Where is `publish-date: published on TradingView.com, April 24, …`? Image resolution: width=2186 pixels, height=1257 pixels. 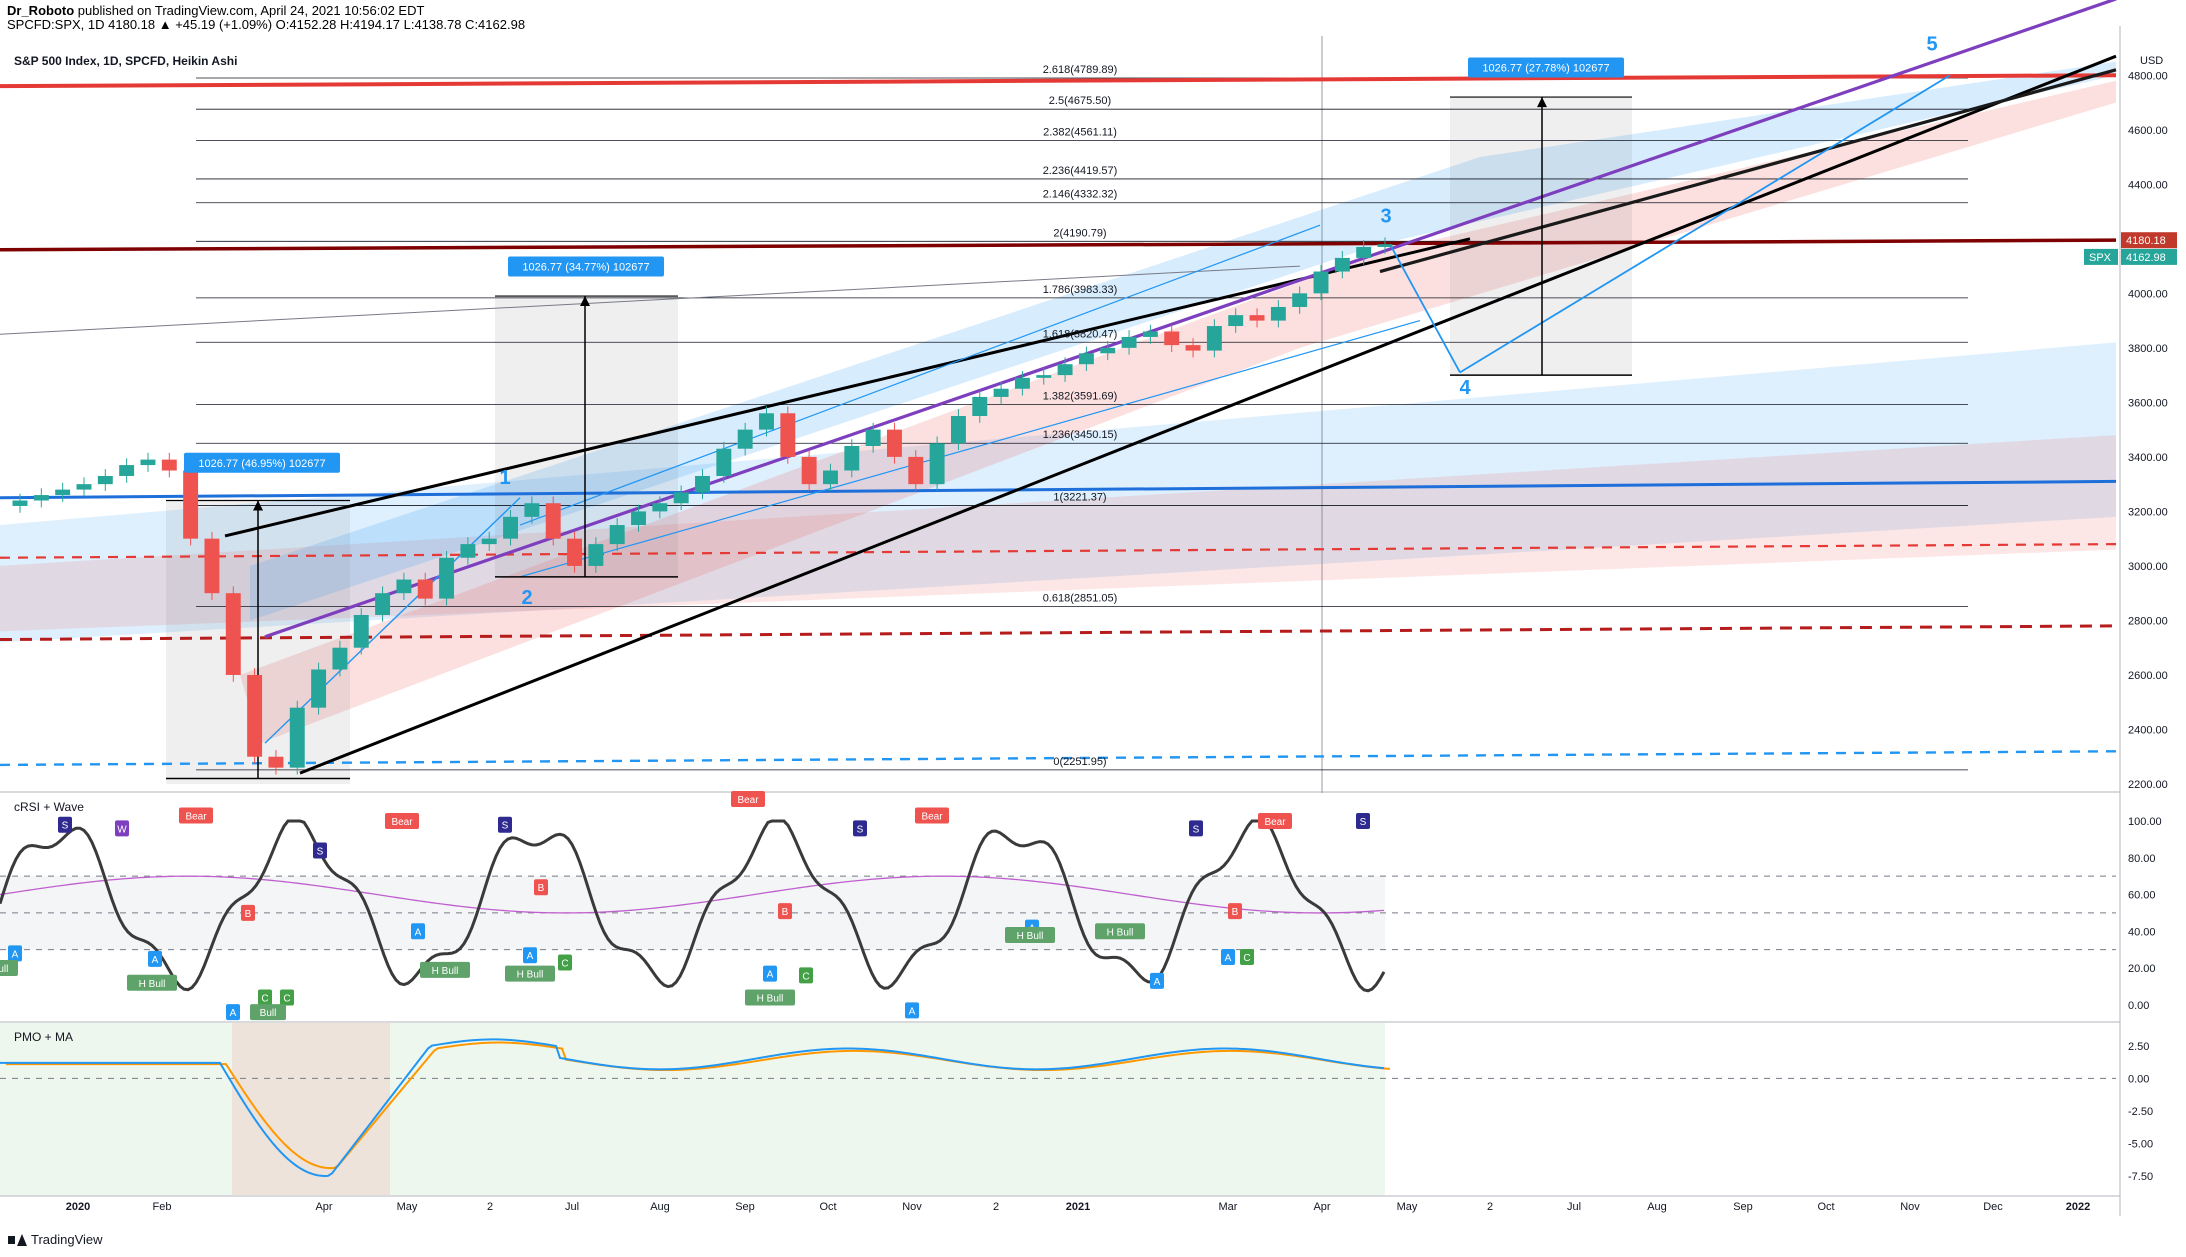
publish-date: published on TradingView.com, April 24, … is located at coordinates (249, 10).